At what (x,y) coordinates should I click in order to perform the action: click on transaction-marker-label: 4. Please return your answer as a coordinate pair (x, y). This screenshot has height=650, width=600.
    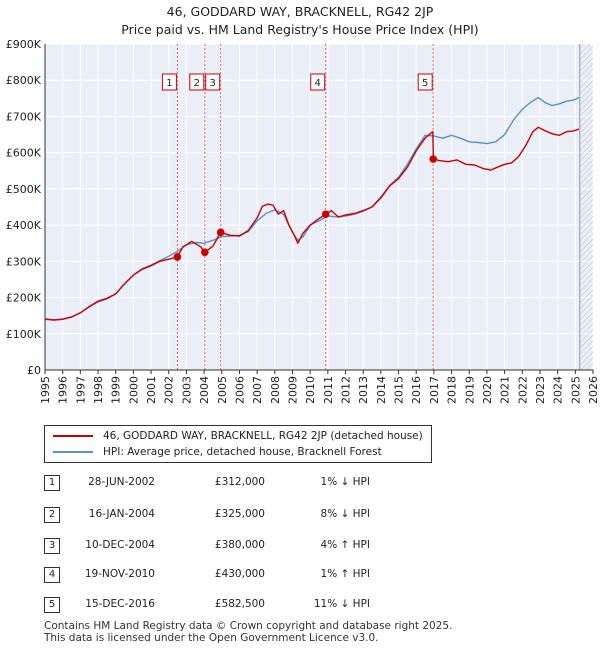
    Looking at the image, I should click on (318, 83).